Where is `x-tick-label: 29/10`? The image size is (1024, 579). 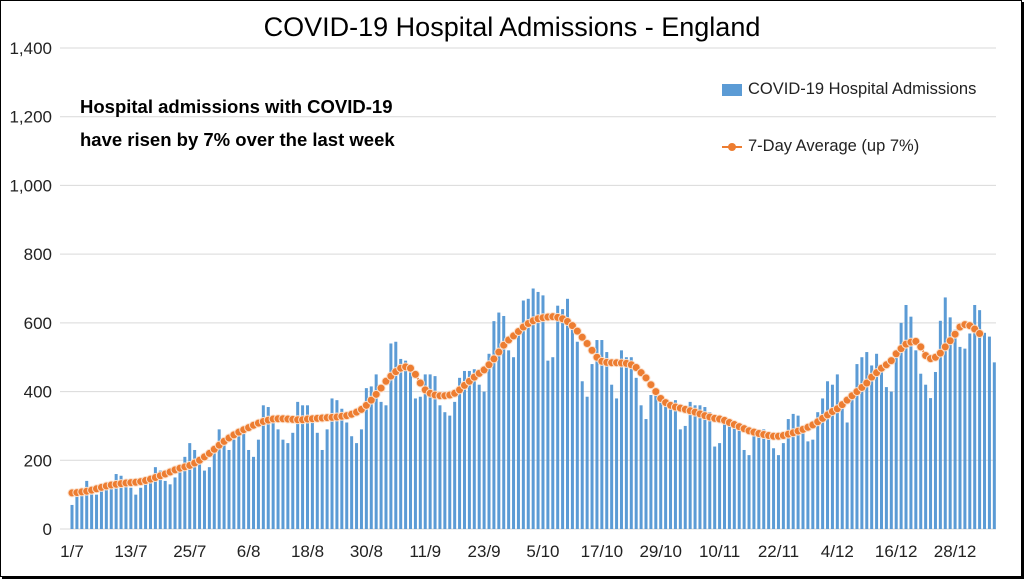 x-tick-label: 29/10 is located at coordinates (660, 551).